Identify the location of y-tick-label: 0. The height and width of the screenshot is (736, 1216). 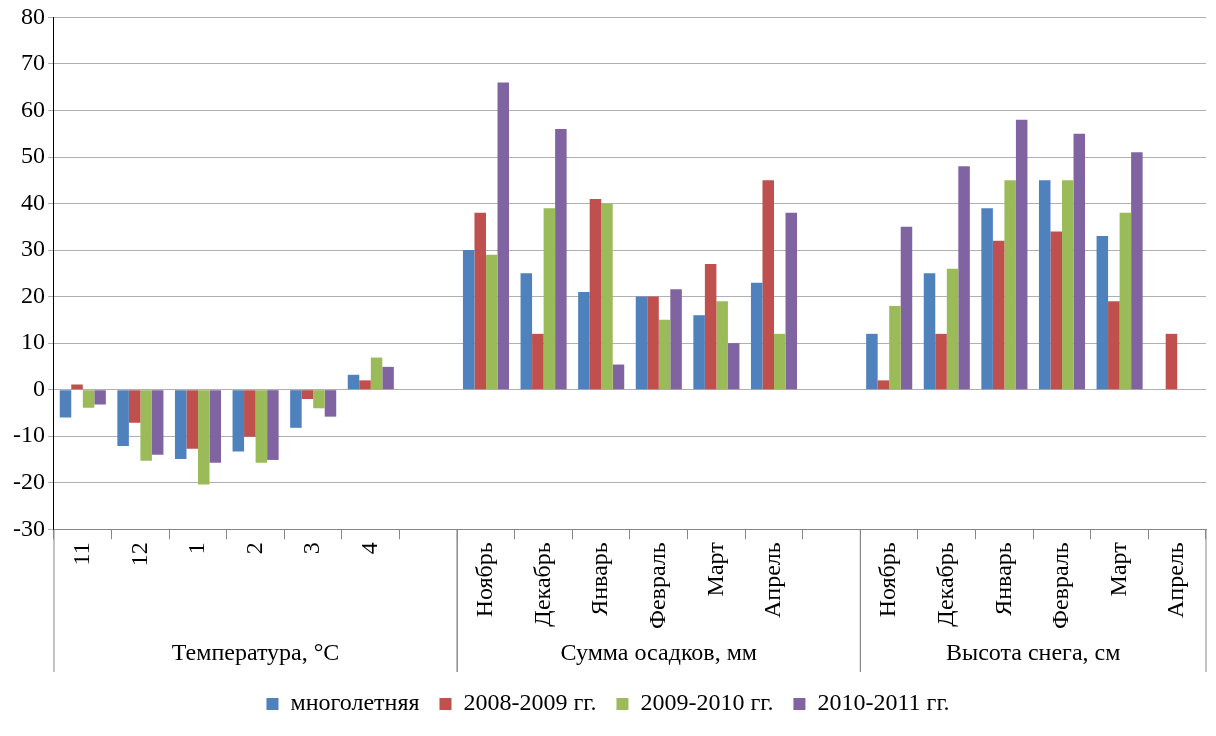
(38, 387).